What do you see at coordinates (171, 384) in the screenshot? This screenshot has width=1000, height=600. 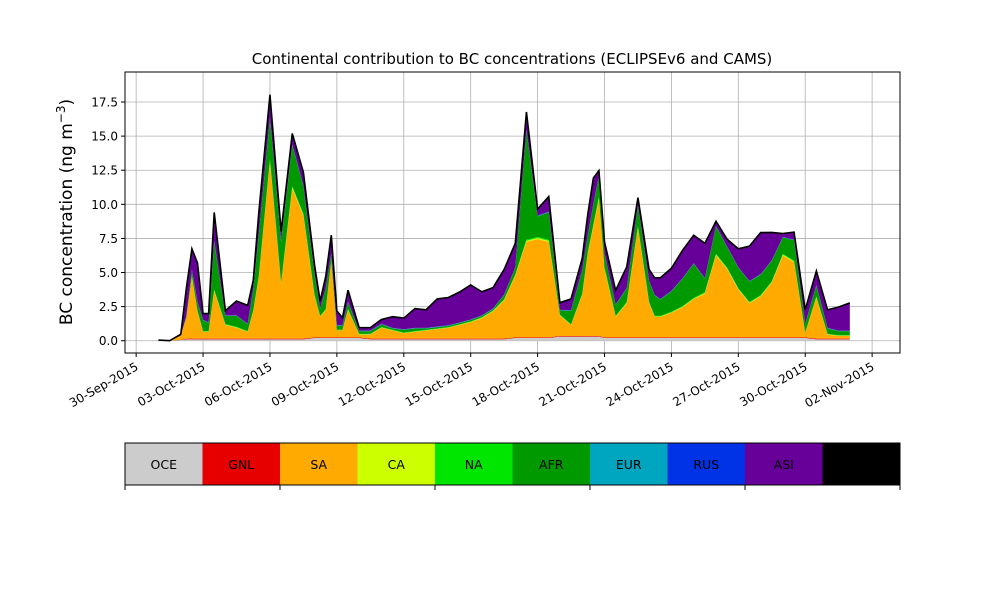 I see `x-tick-label: 03-Oct-2015` at bounding box center [171, 384].